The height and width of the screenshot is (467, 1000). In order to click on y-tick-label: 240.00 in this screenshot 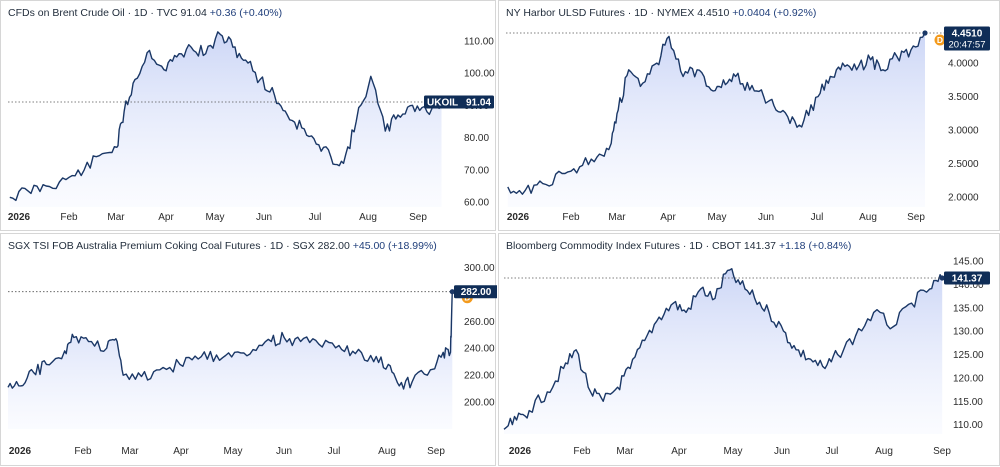, I will do `click(479, 349)`.